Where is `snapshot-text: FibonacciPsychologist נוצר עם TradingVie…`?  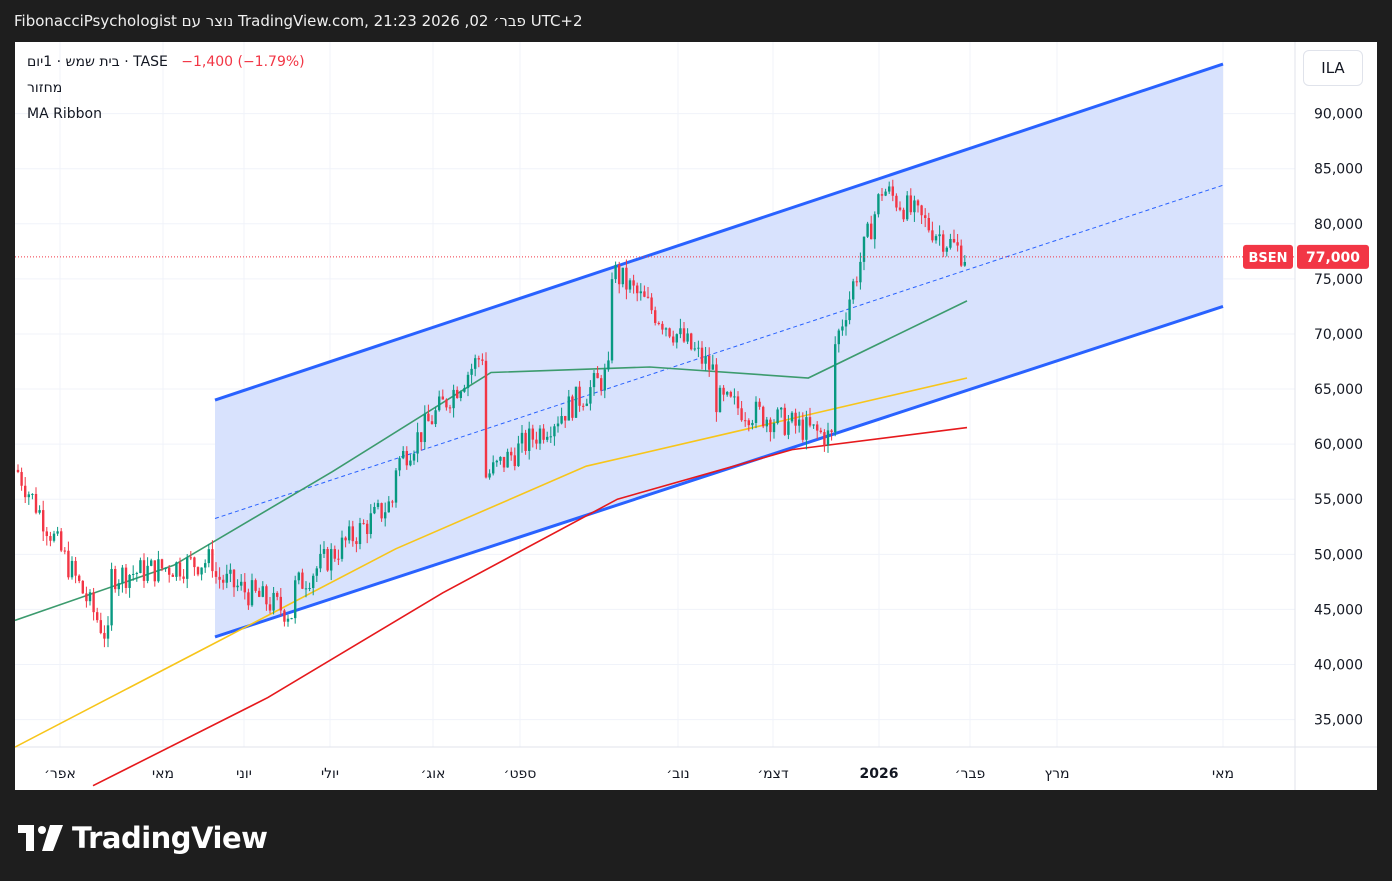 snapshot-text: FibonacciPsychologist נוצר עם TradingVie… is located at coordinates (298, 21).